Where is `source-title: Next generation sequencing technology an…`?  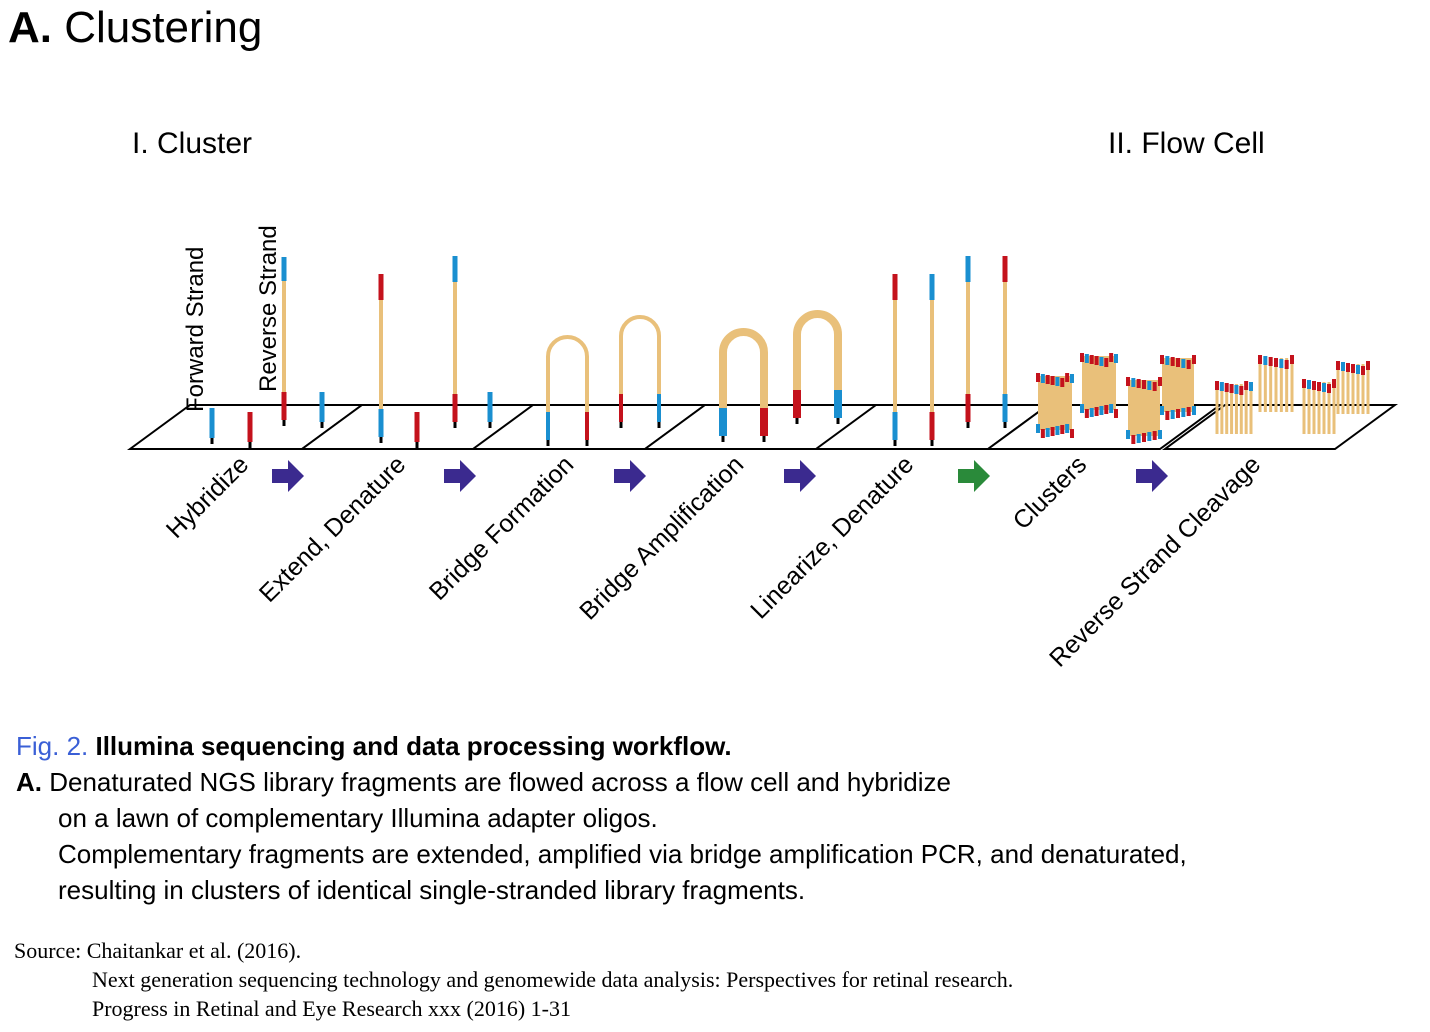
source-title: Next generation sequencing technology an… is located at coordinates (553, 979).